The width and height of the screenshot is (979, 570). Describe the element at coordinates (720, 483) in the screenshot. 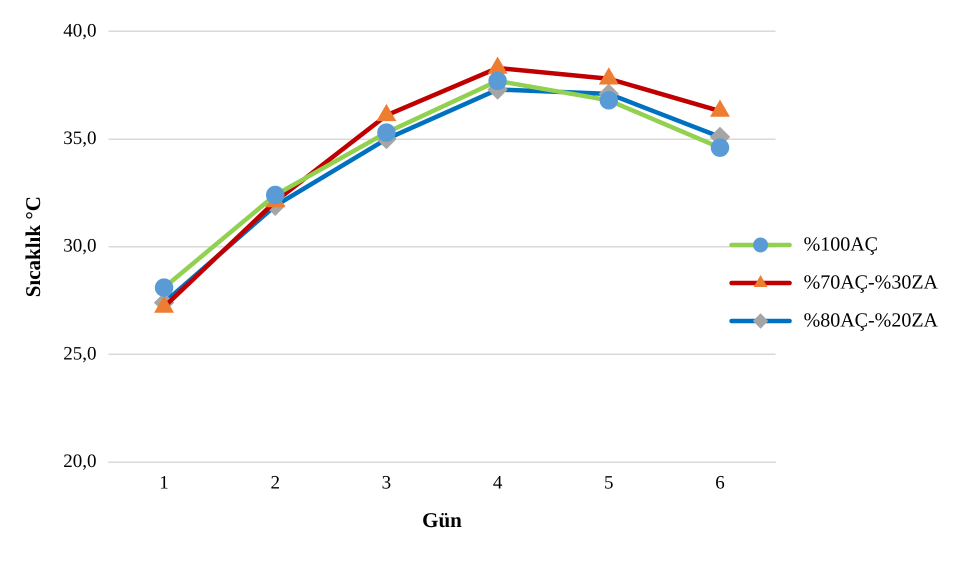

I see `x-tick-label: 6` at that location.